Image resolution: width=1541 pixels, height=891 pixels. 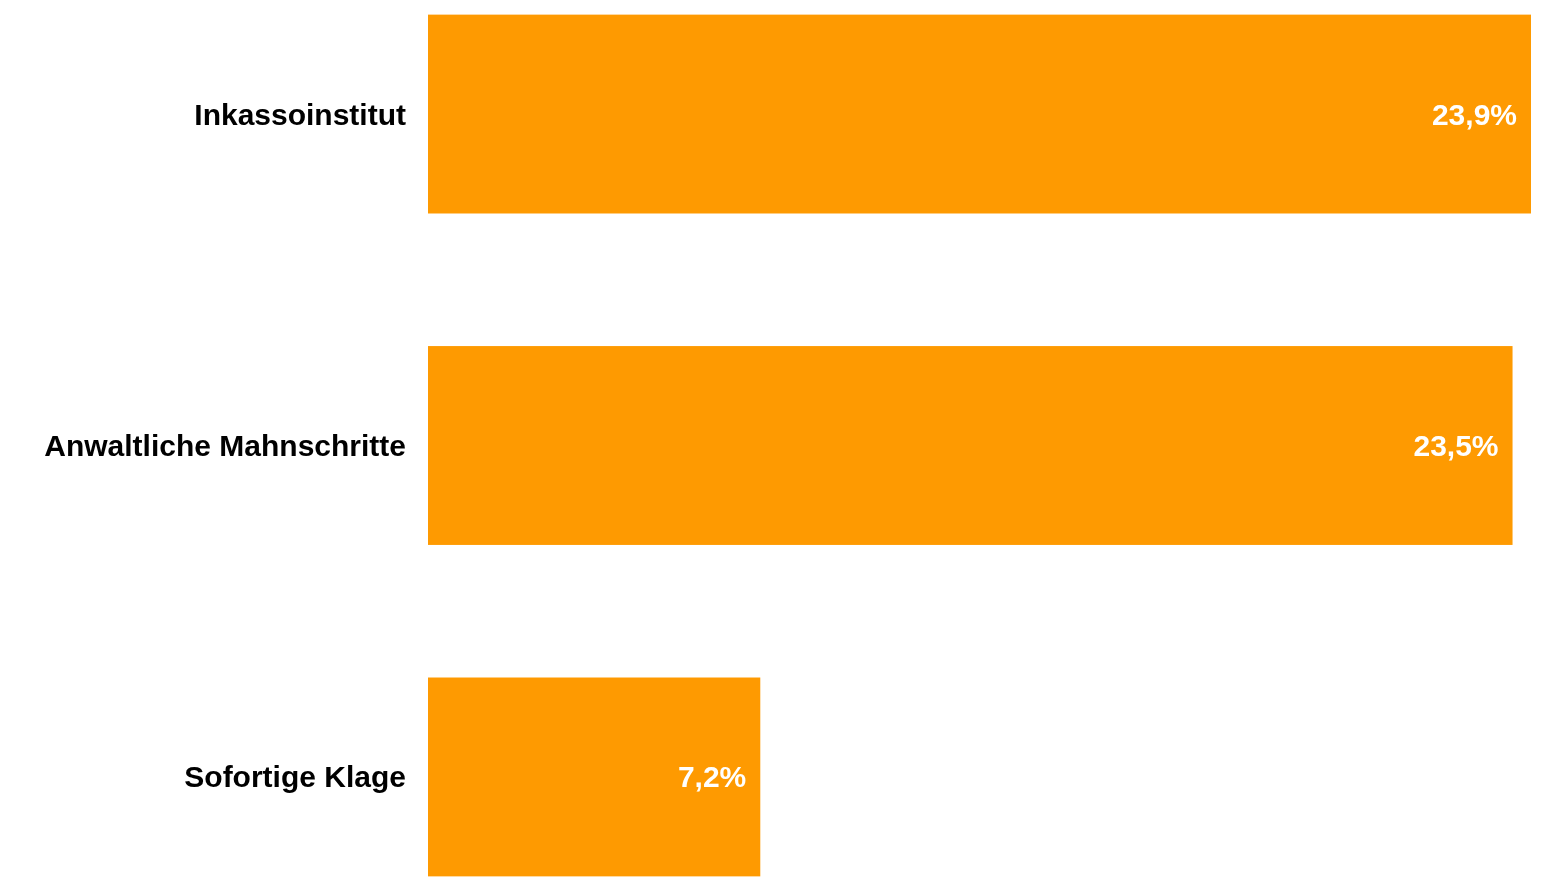 I want to click on data-label: 7,2%, so click(x=712, y=777).